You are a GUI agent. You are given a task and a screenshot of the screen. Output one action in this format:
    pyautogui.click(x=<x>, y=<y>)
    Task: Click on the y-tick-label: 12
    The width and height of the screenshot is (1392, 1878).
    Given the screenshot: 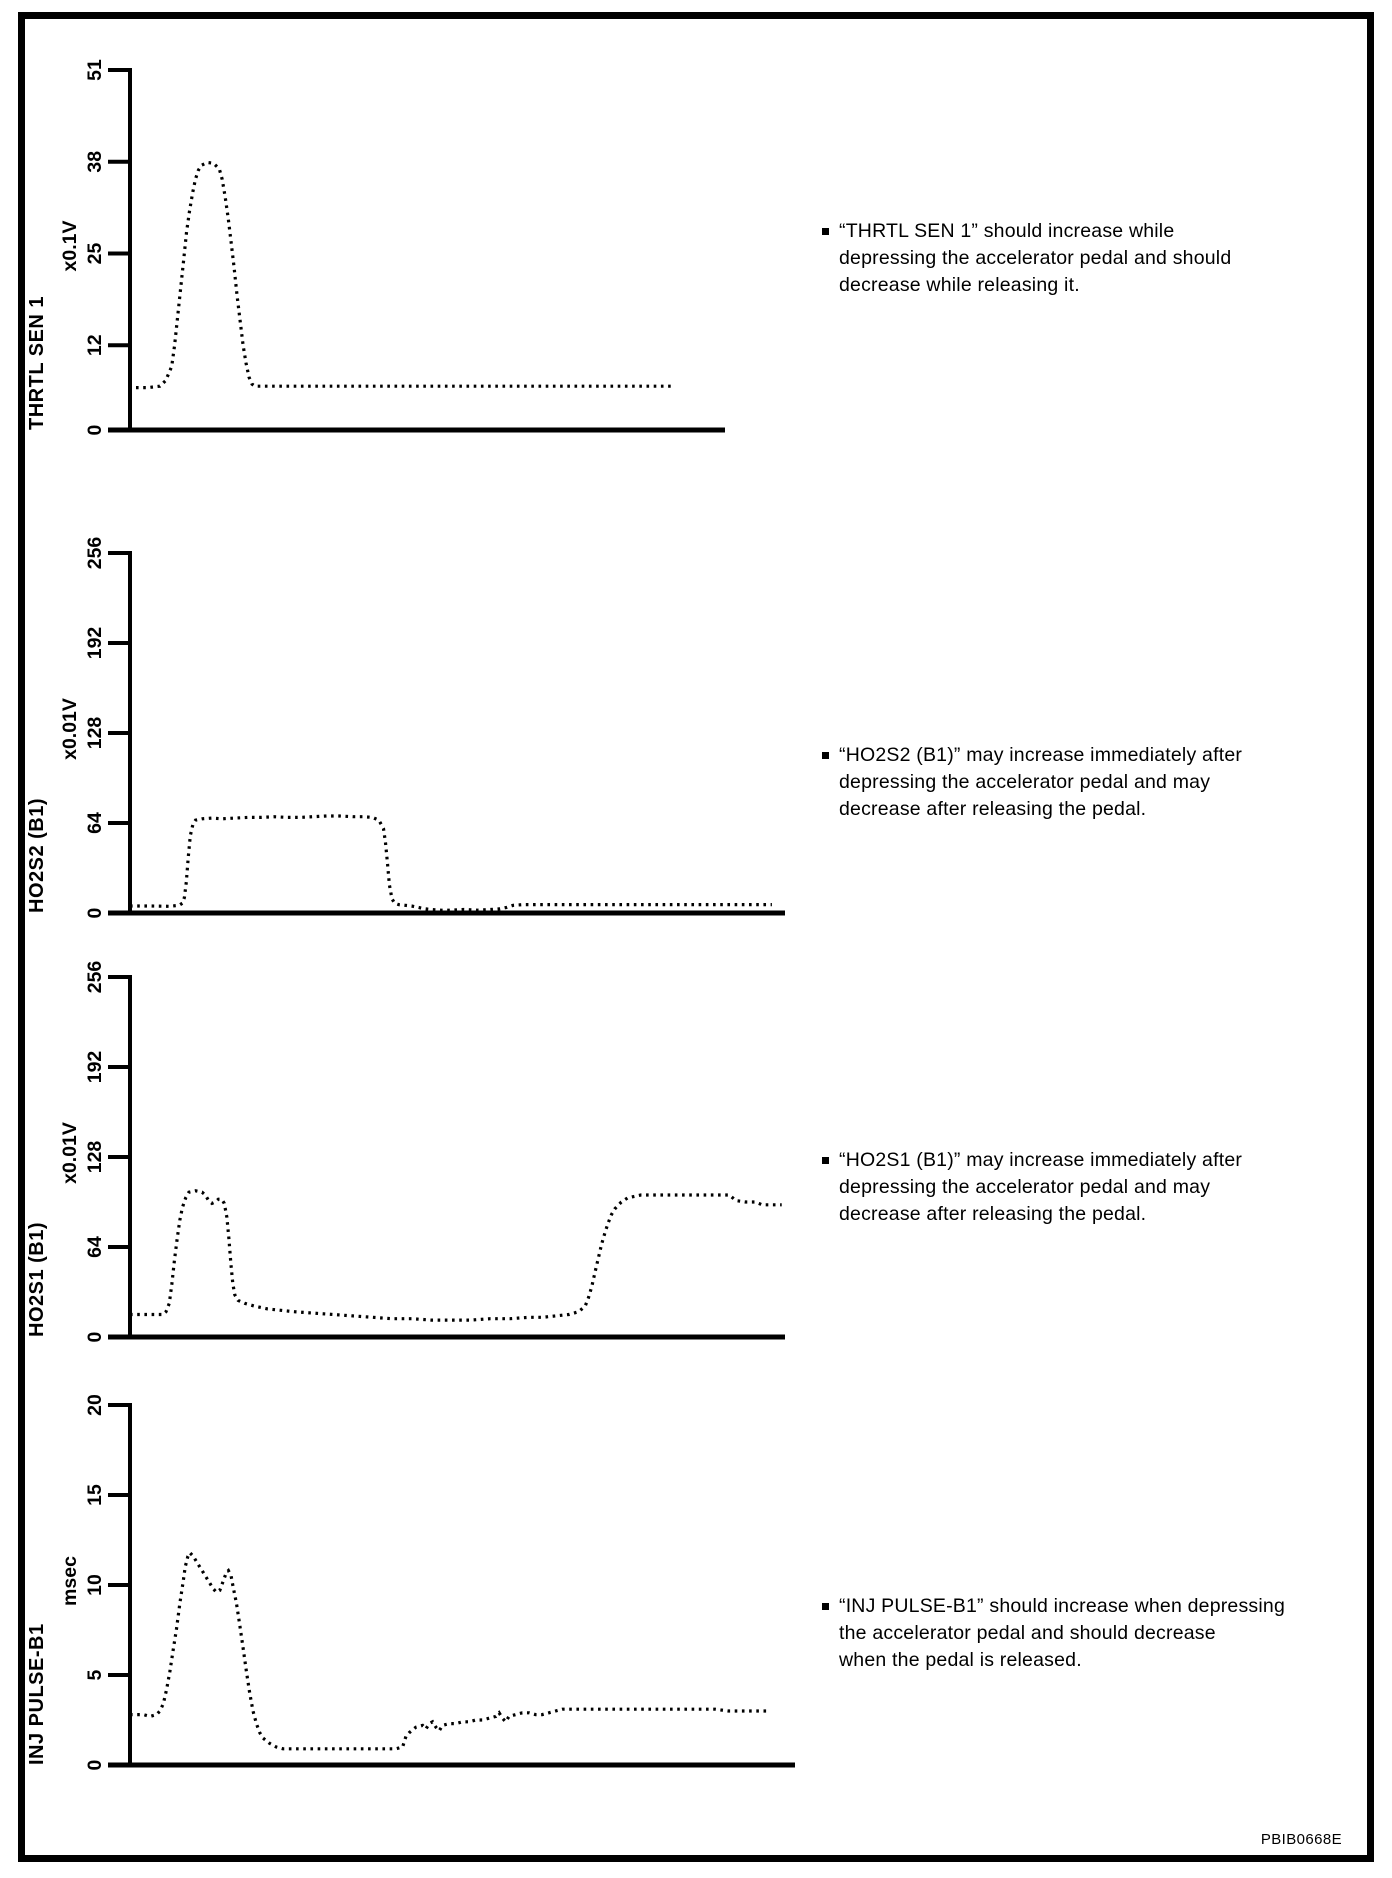 What is the action you would take?
    pyautogui.click(x=95, y=345)
    